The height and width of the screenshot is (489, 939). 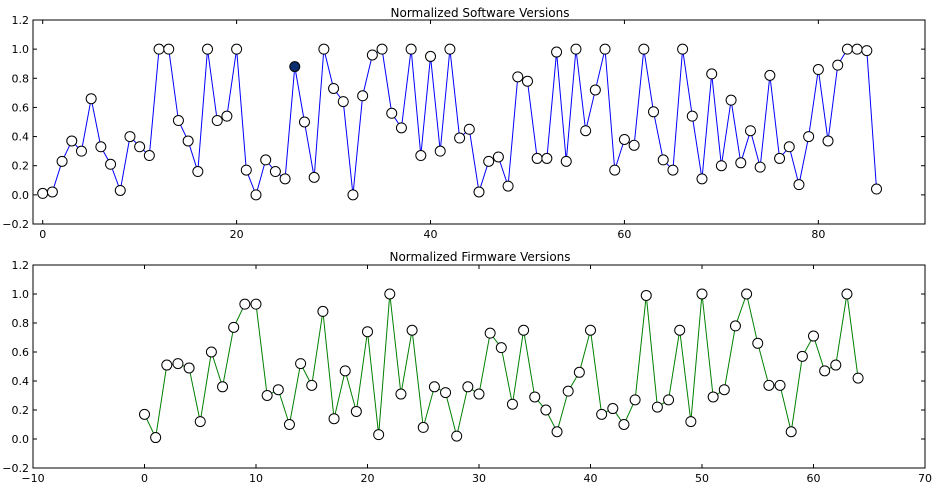 I want to click on x-tick-label: −10, so click(x=32, y=478).